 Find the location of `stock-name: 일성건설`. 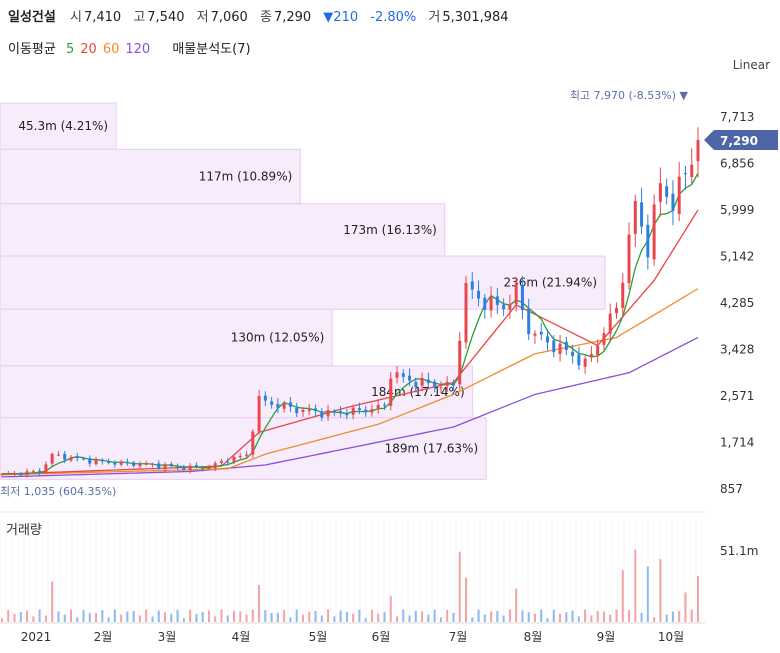

stock-name: 일성건설 is located at coordinates (32, 17).